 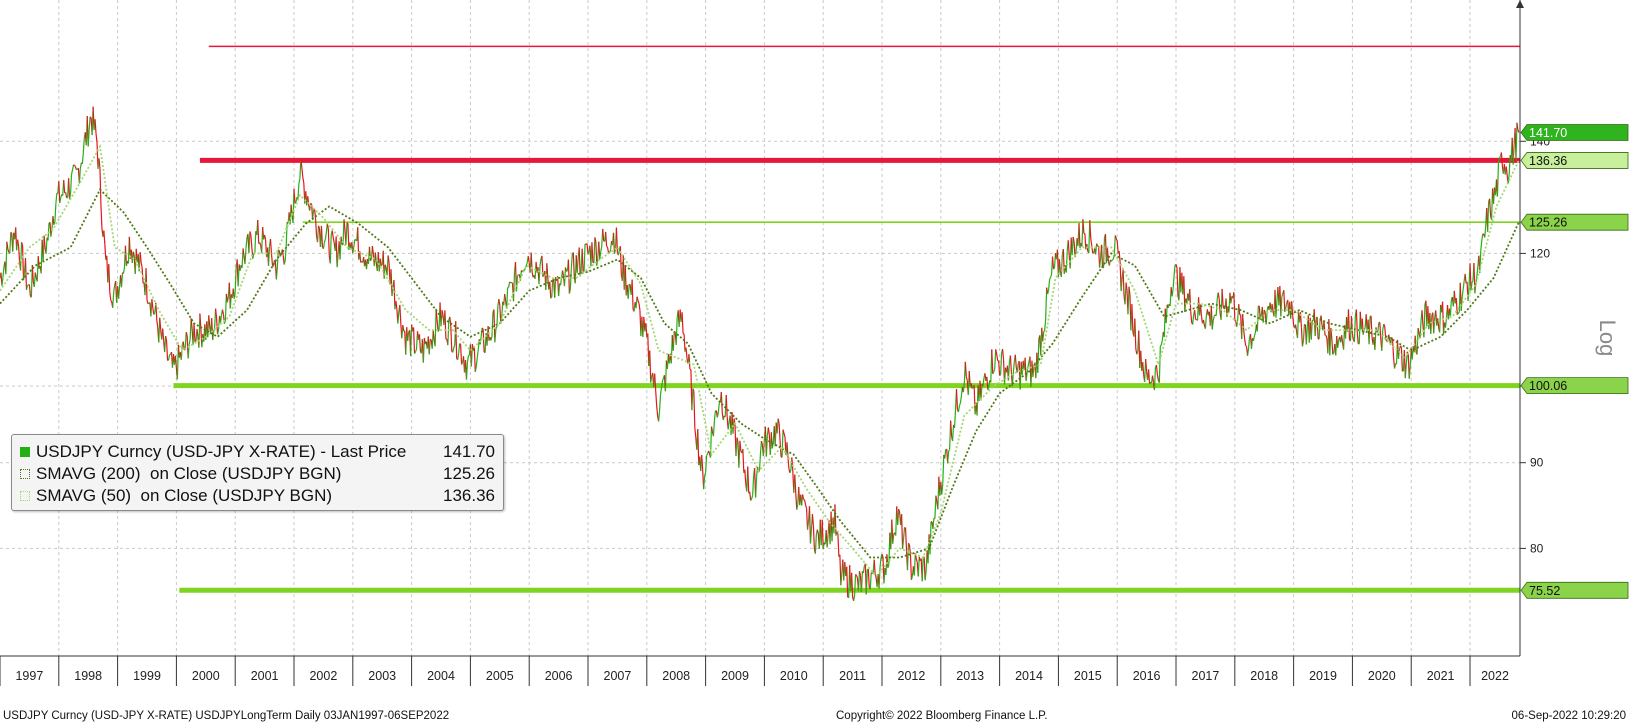 I want to click on legend-label: SMAVG (200) on Close (USDJPY BGN), so click(x=189, y=473).